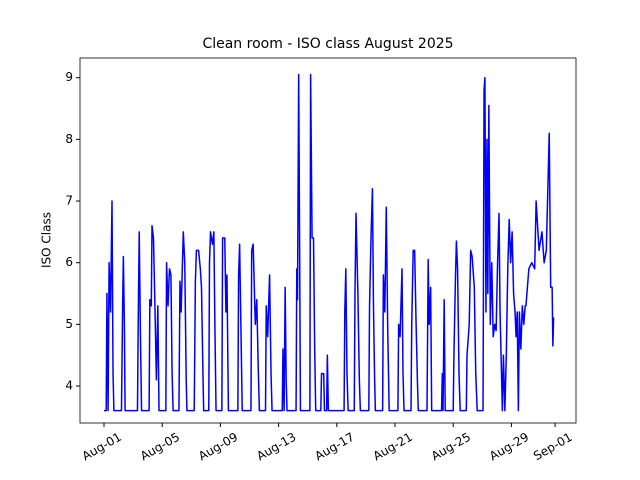  I want to click on x-tick-label: Aug-01, so click(102, 447).